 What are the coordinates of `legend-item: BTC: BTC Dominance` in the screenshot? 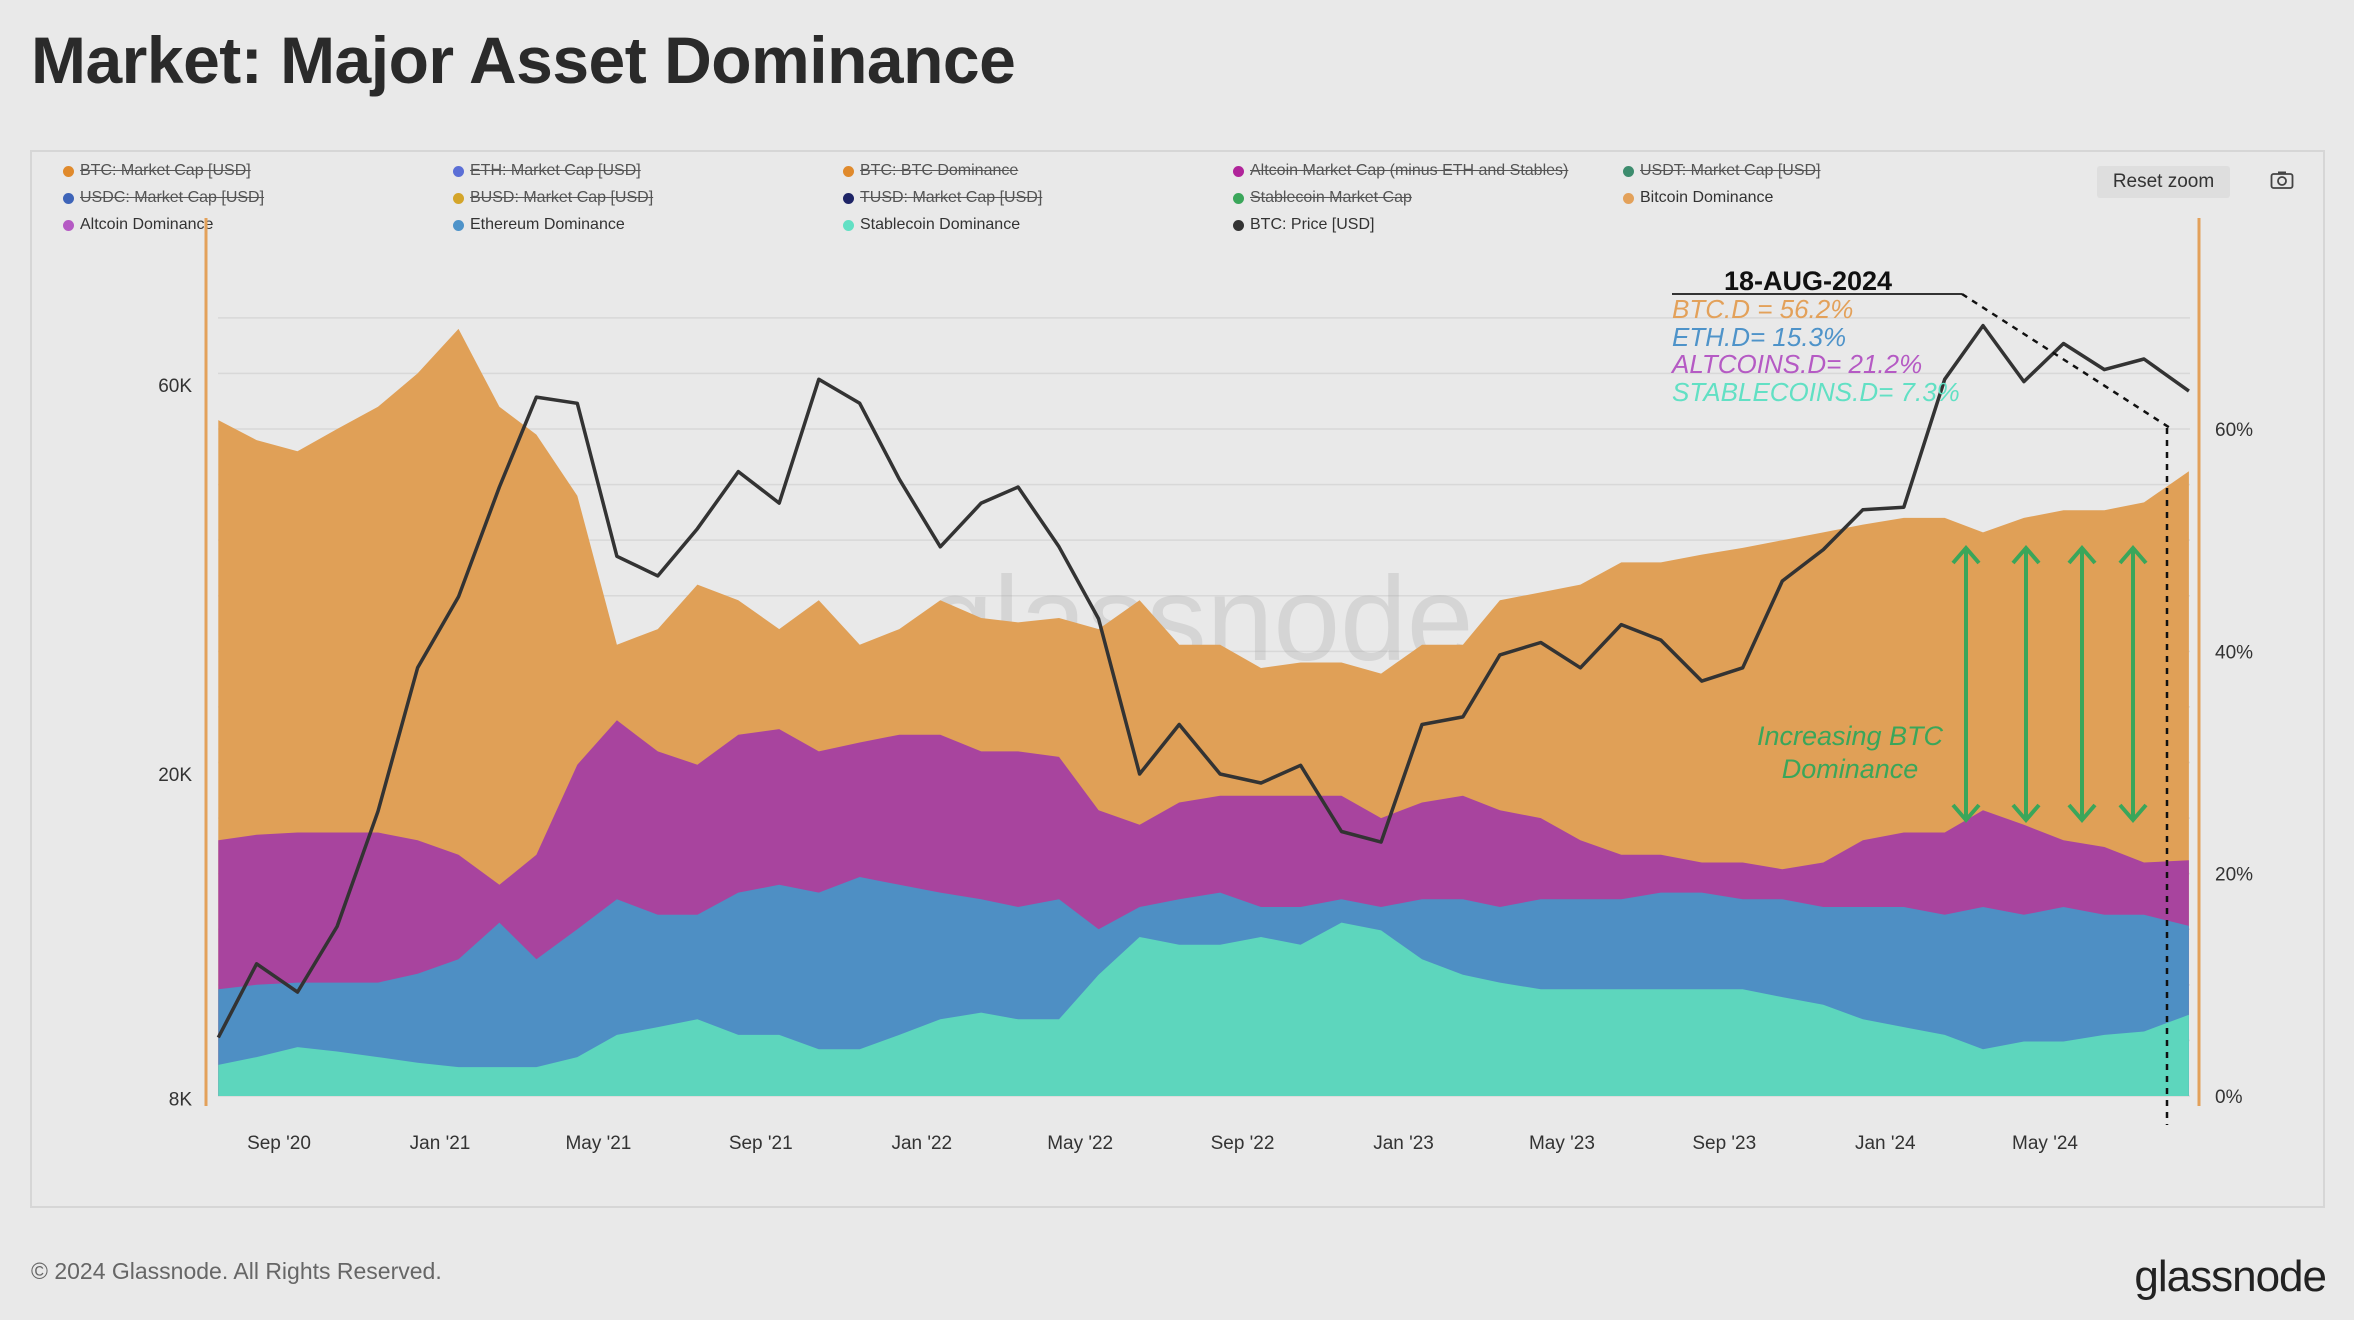 It's located at (930, 171).